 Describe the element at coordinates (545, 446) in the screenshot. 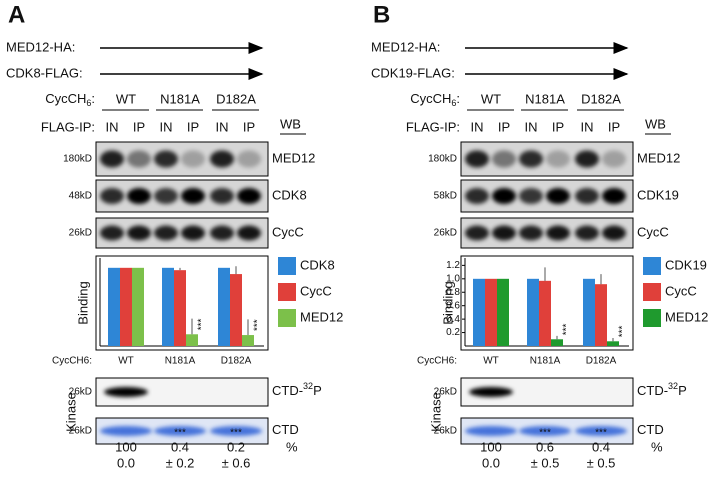

I see `mean-value: 0.6` at that location.